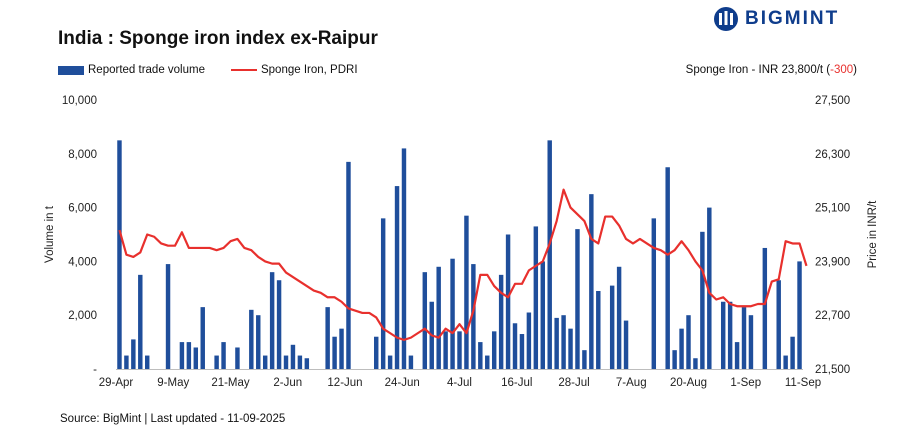  I want to click on legend-item-volume: Reported trade volume, so click(131, 70).